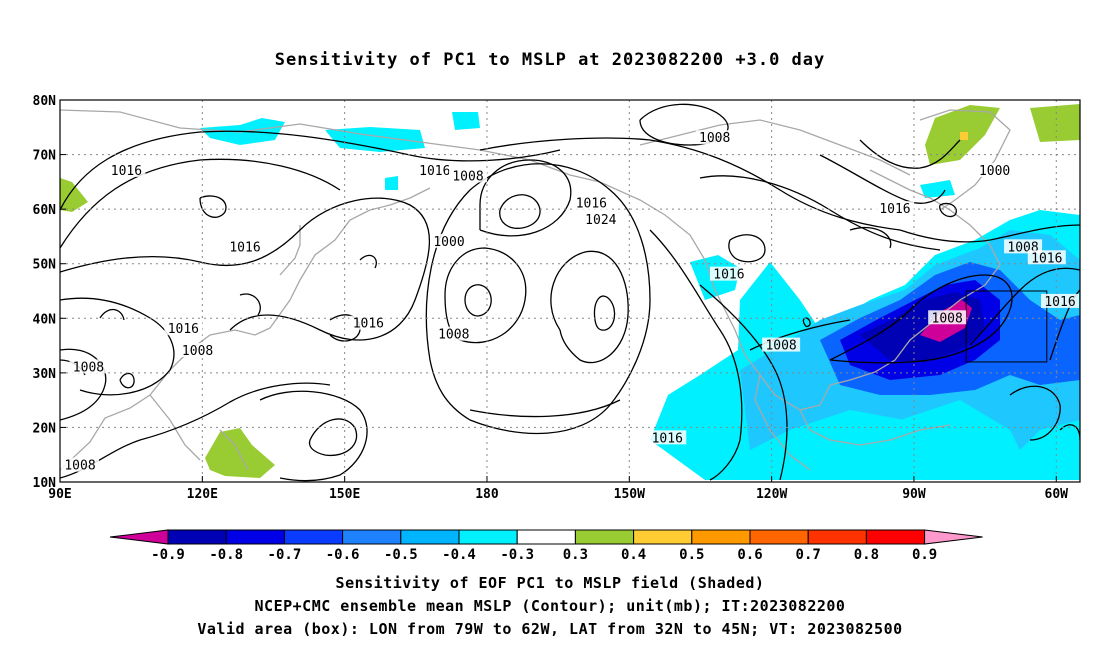 The width and height of the screenshot is (1100, 650). I want to click on lat-tick-label: 80N, so click(45, 101).